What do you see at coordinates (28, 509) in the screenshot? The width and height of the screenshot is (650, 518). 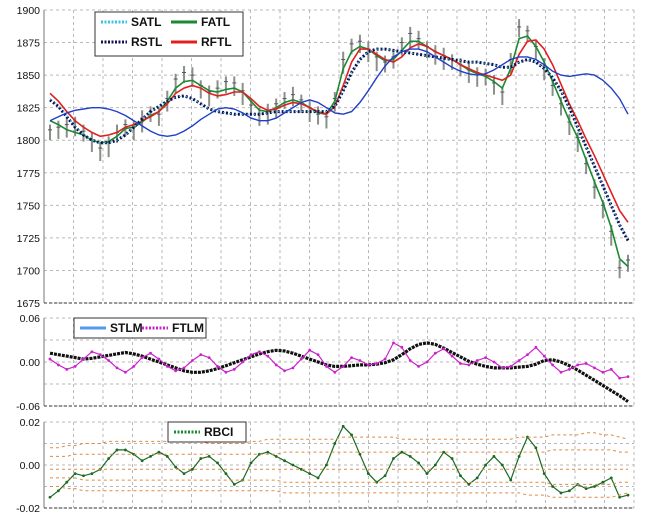 I see `y-tick-label: -0.02` at bounding box center [28, 509].